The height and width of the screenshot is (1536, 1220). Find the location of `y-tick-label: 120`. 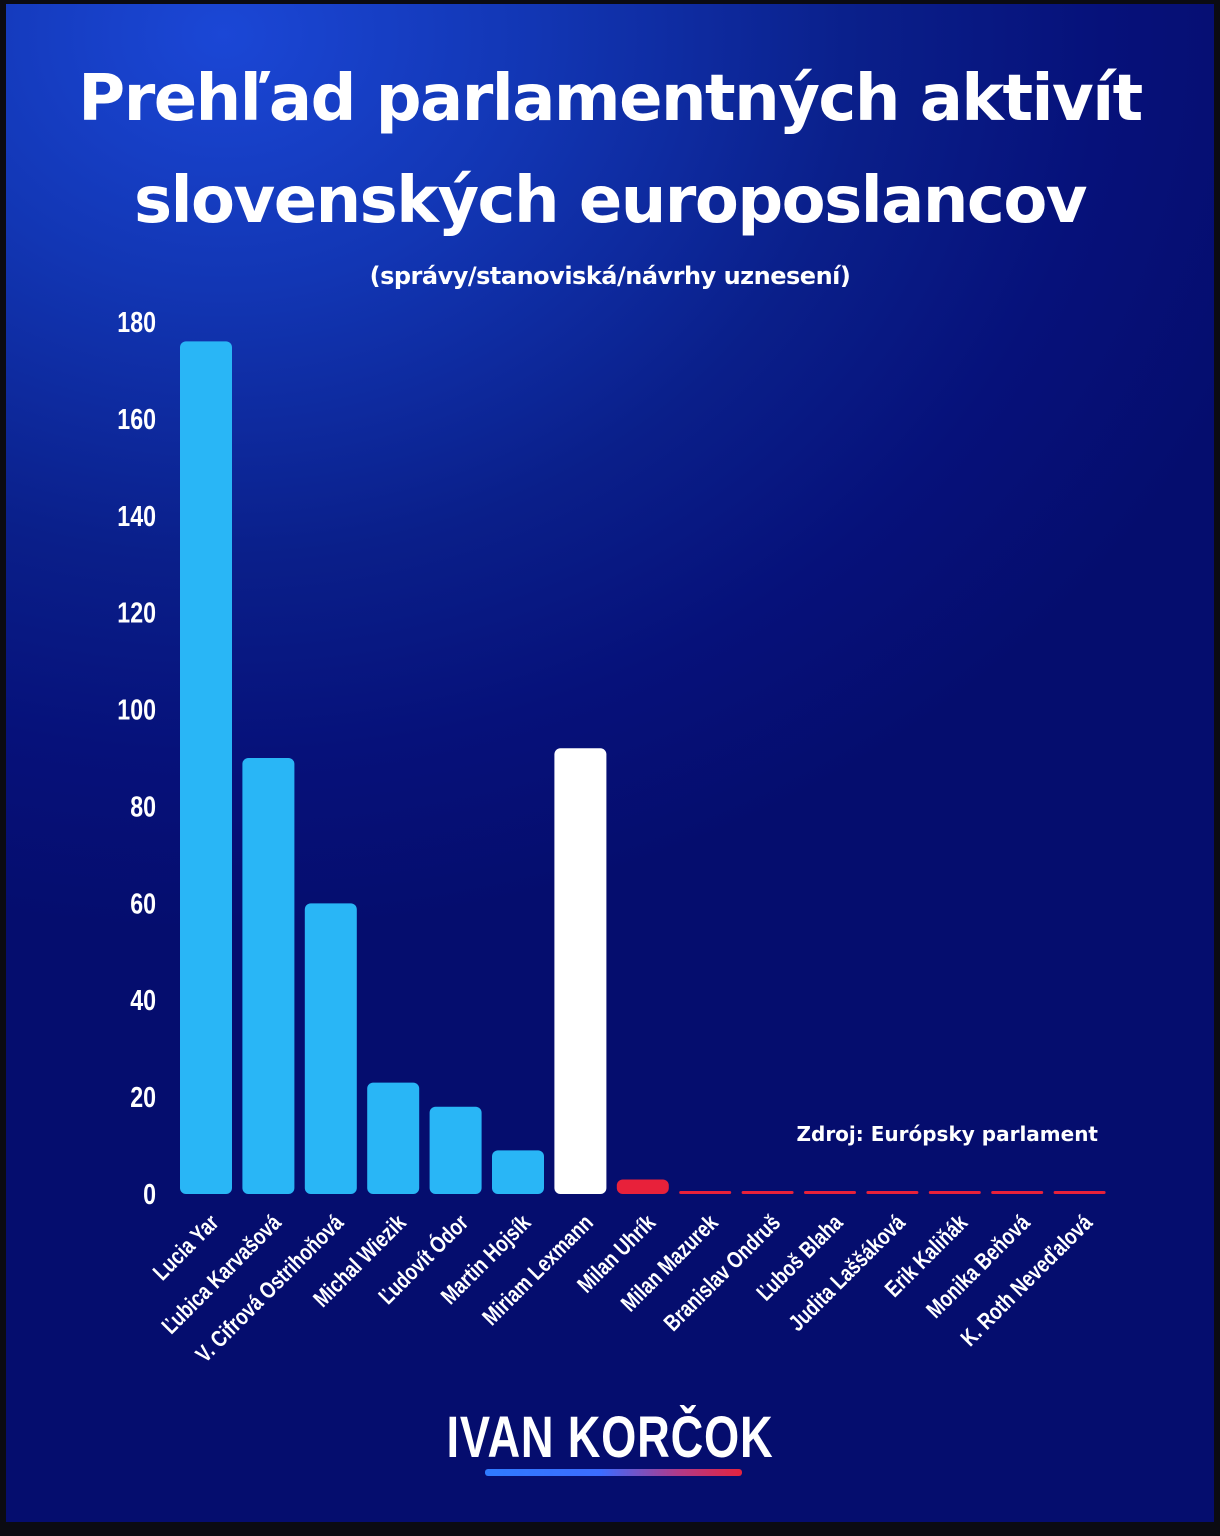

y-tick-label: 120 is located at coordinates (136, 612).